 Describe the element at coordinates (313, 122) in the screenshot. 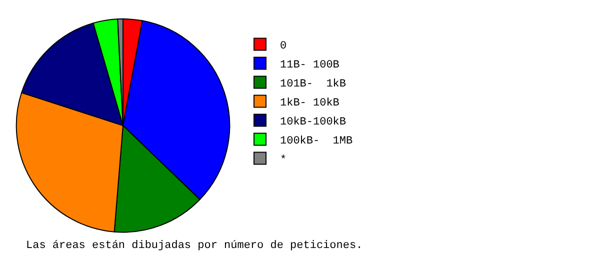

I see `legend-label: 10kB-100kB` at that location.